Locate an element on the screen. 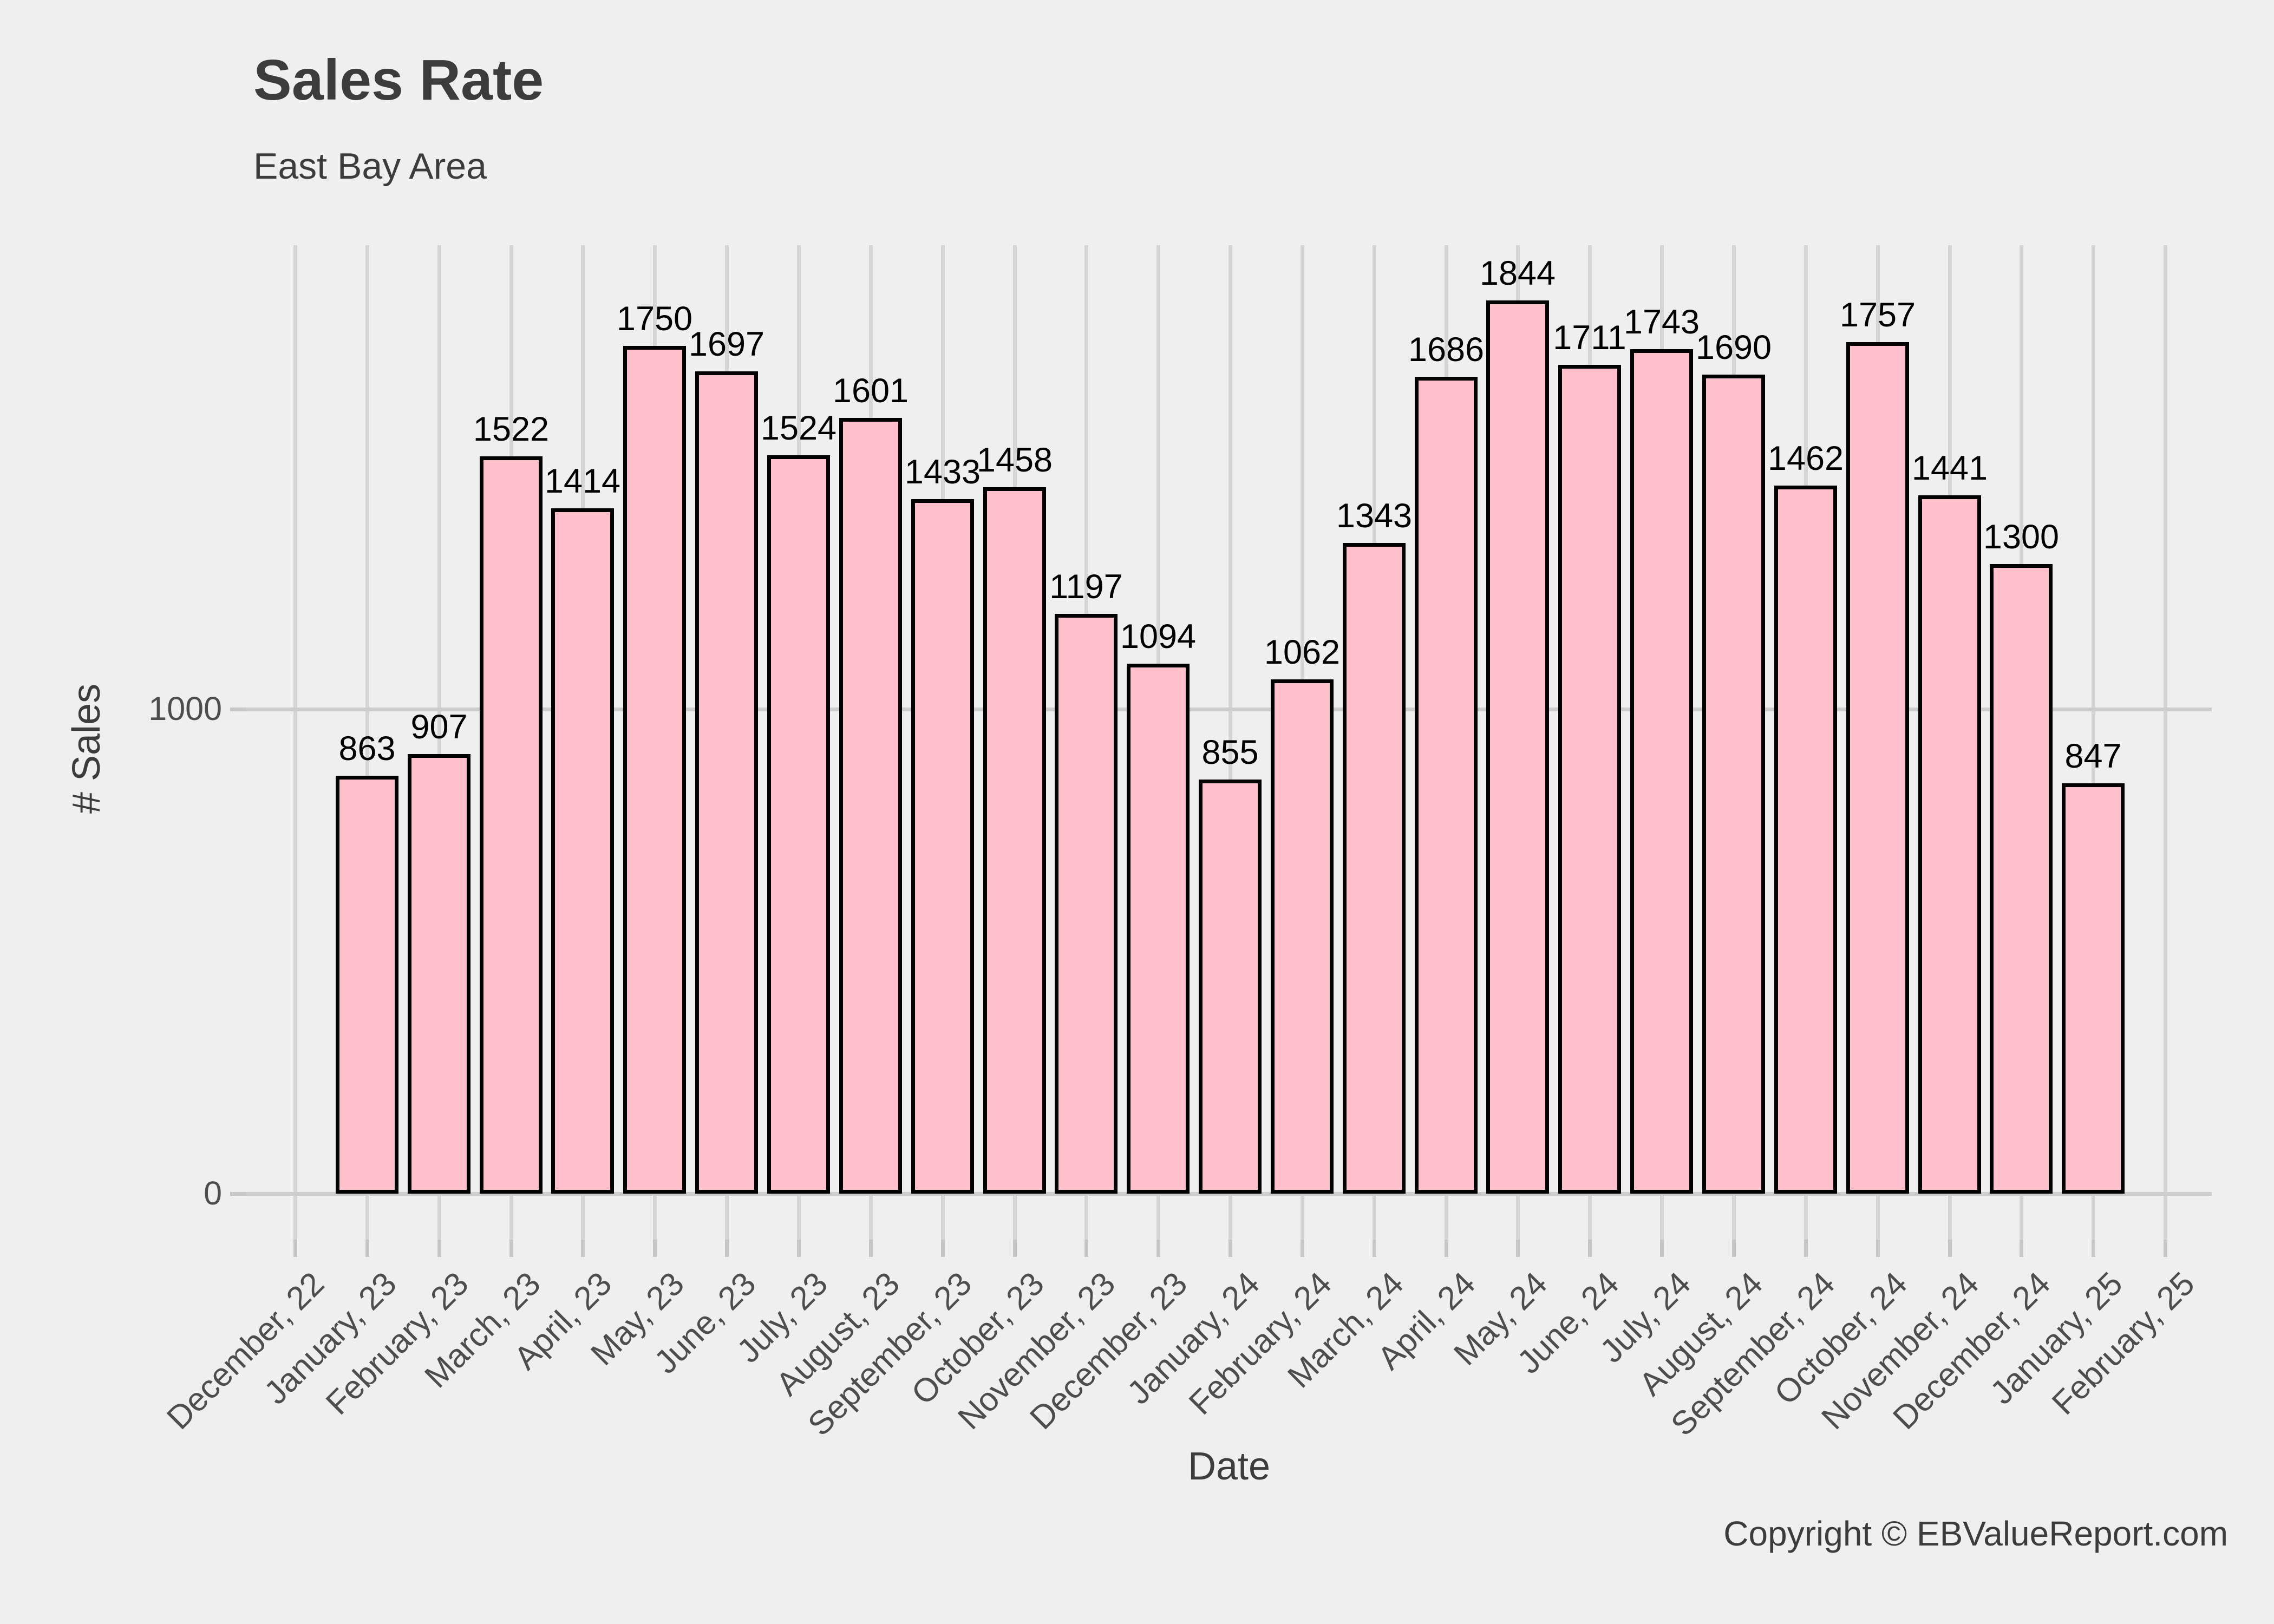  bar-value-label: 1433 is located at coordinates (943, 472).